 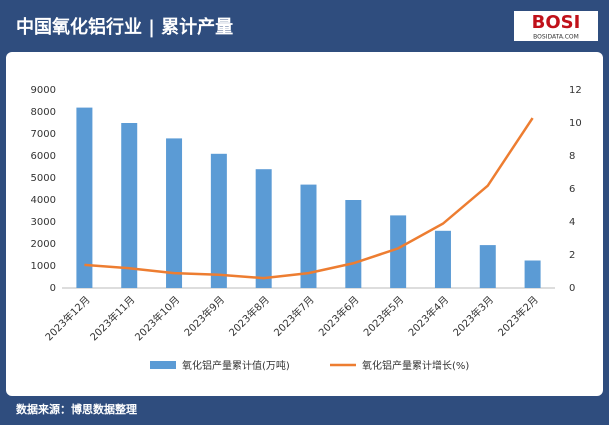 What do you see at coordinates (572, 255) in the screenshot?
I see `y2-tick-label: 2` at bounding box center [572, 255].